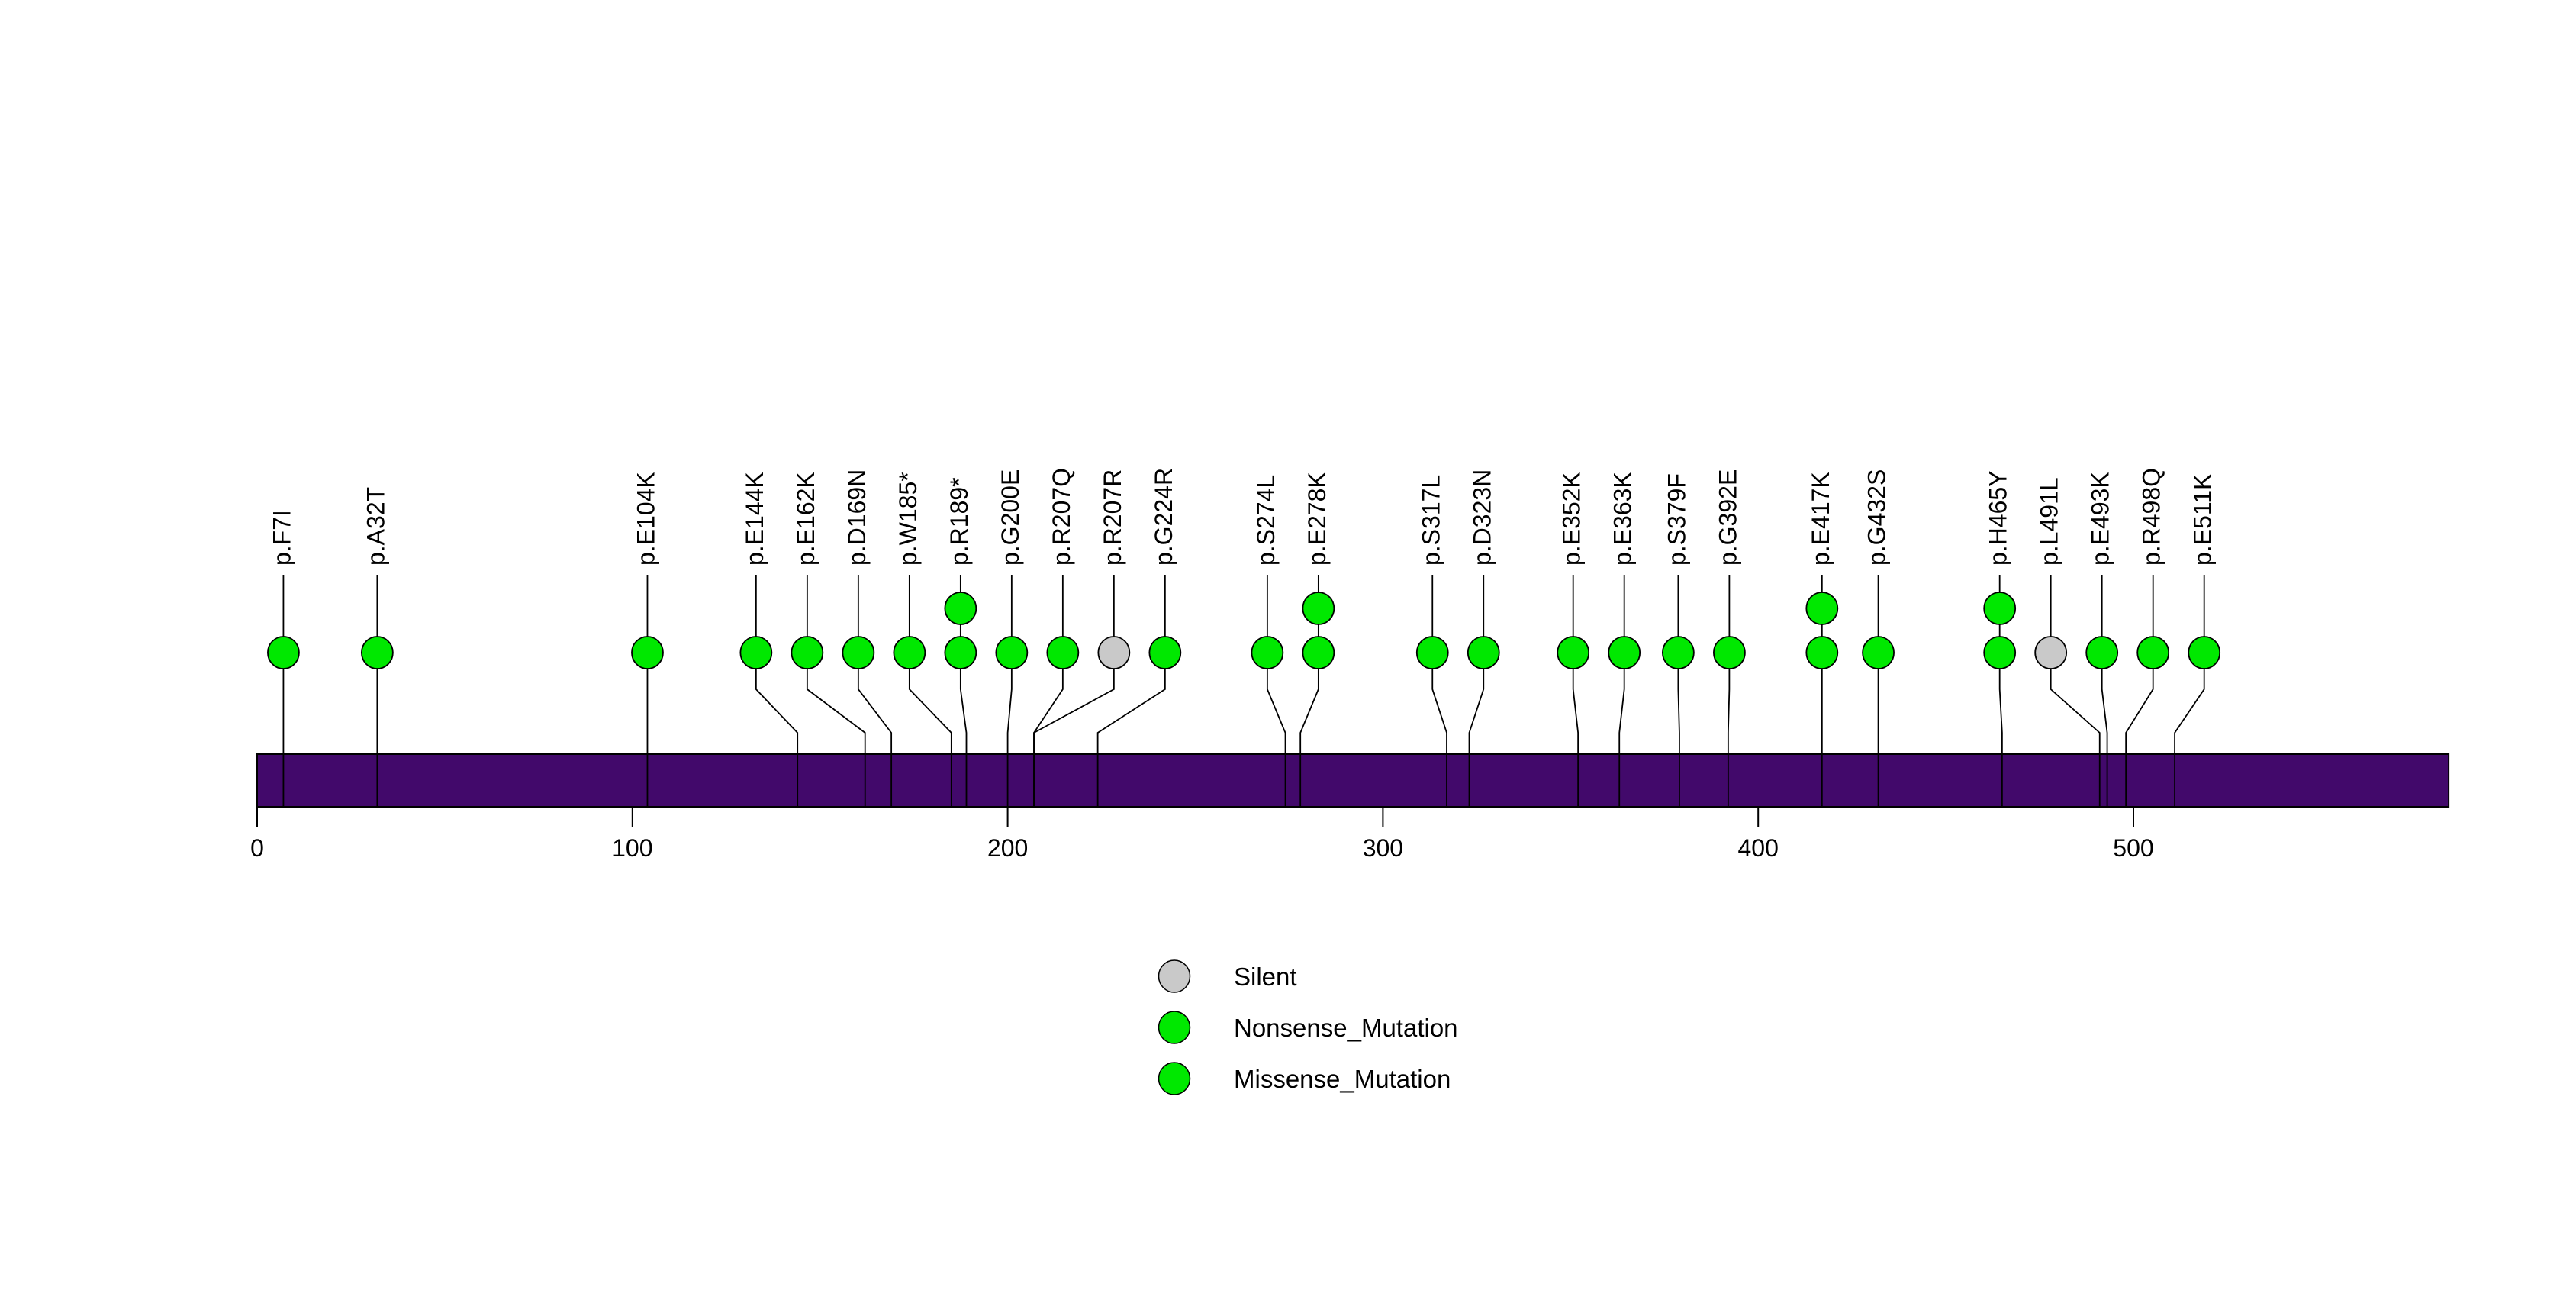  What do you see at coordinates (1758, 848) in the screenshot?
I see `axis-tick-label: 400` at bounding box center [1758, 848].